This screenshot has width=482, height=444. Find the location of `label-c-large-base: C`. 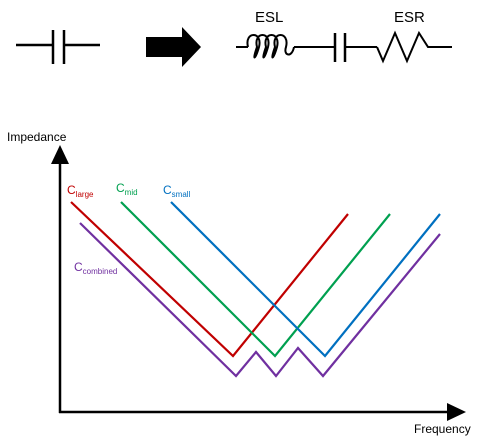

label-c-large-base: C is located at coordinates (71, 190).